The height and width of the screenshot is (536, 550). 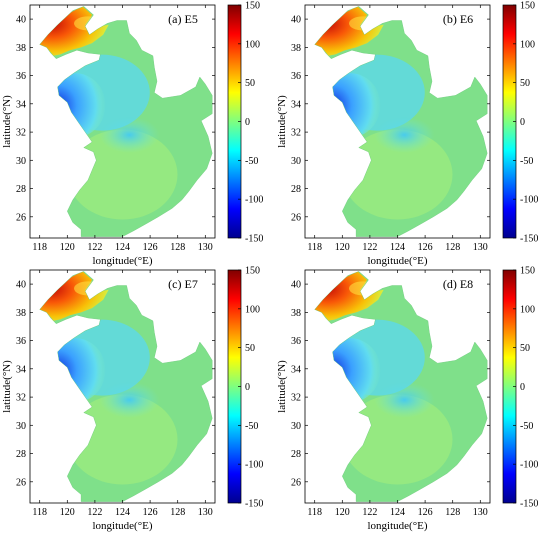 I want to click on panel-label: (c) E7, so click(x=183, y=284).